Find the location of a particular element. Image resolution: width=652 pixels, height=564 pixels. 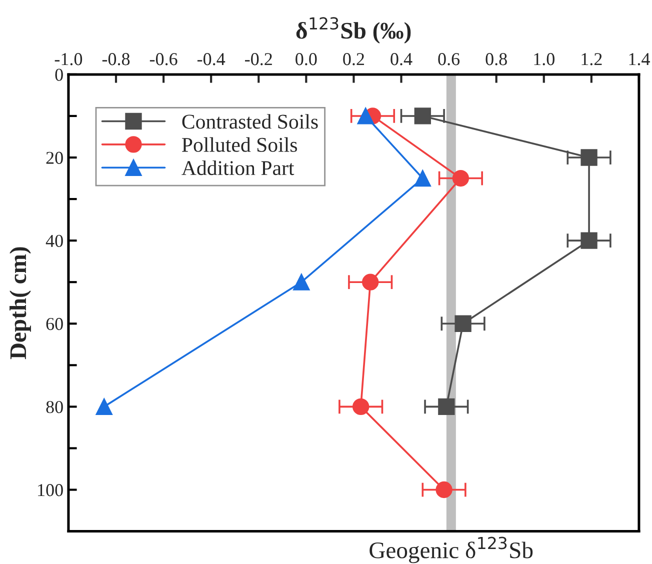

x-tick-label: -1.0 is located at coordinates (68, 59).